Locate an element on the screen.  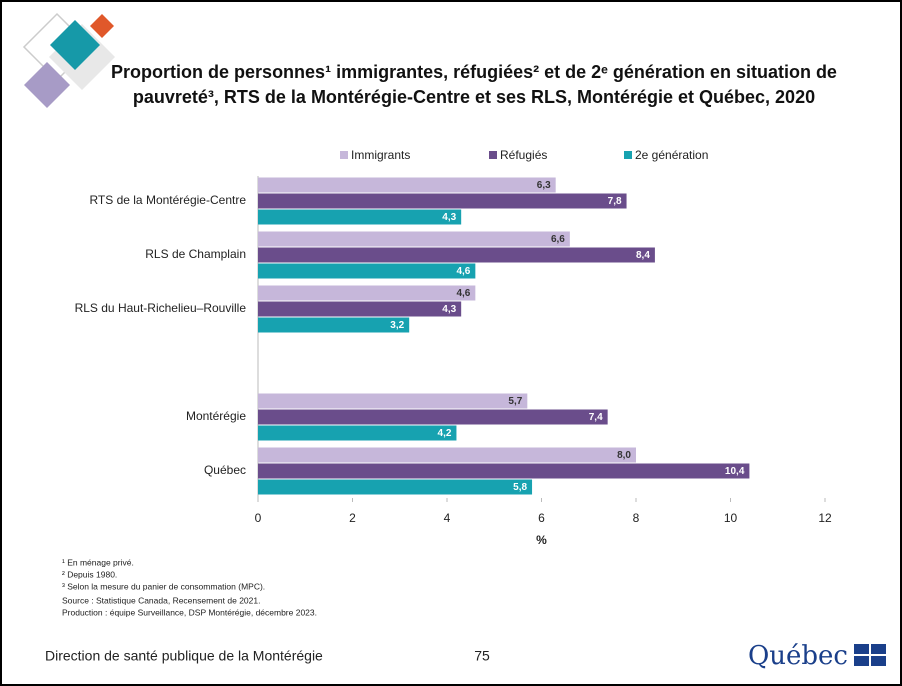
quebec-logo is located at coordinates (870, 655).